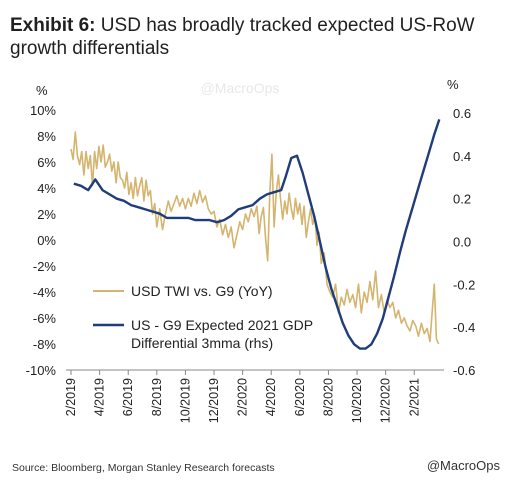 Image resolution: width=512 pixels, height=484 pixels. Describe the element at coordinates (128, 397) in the screenshot. I see `x-tick-label: 6/2019` at that location.